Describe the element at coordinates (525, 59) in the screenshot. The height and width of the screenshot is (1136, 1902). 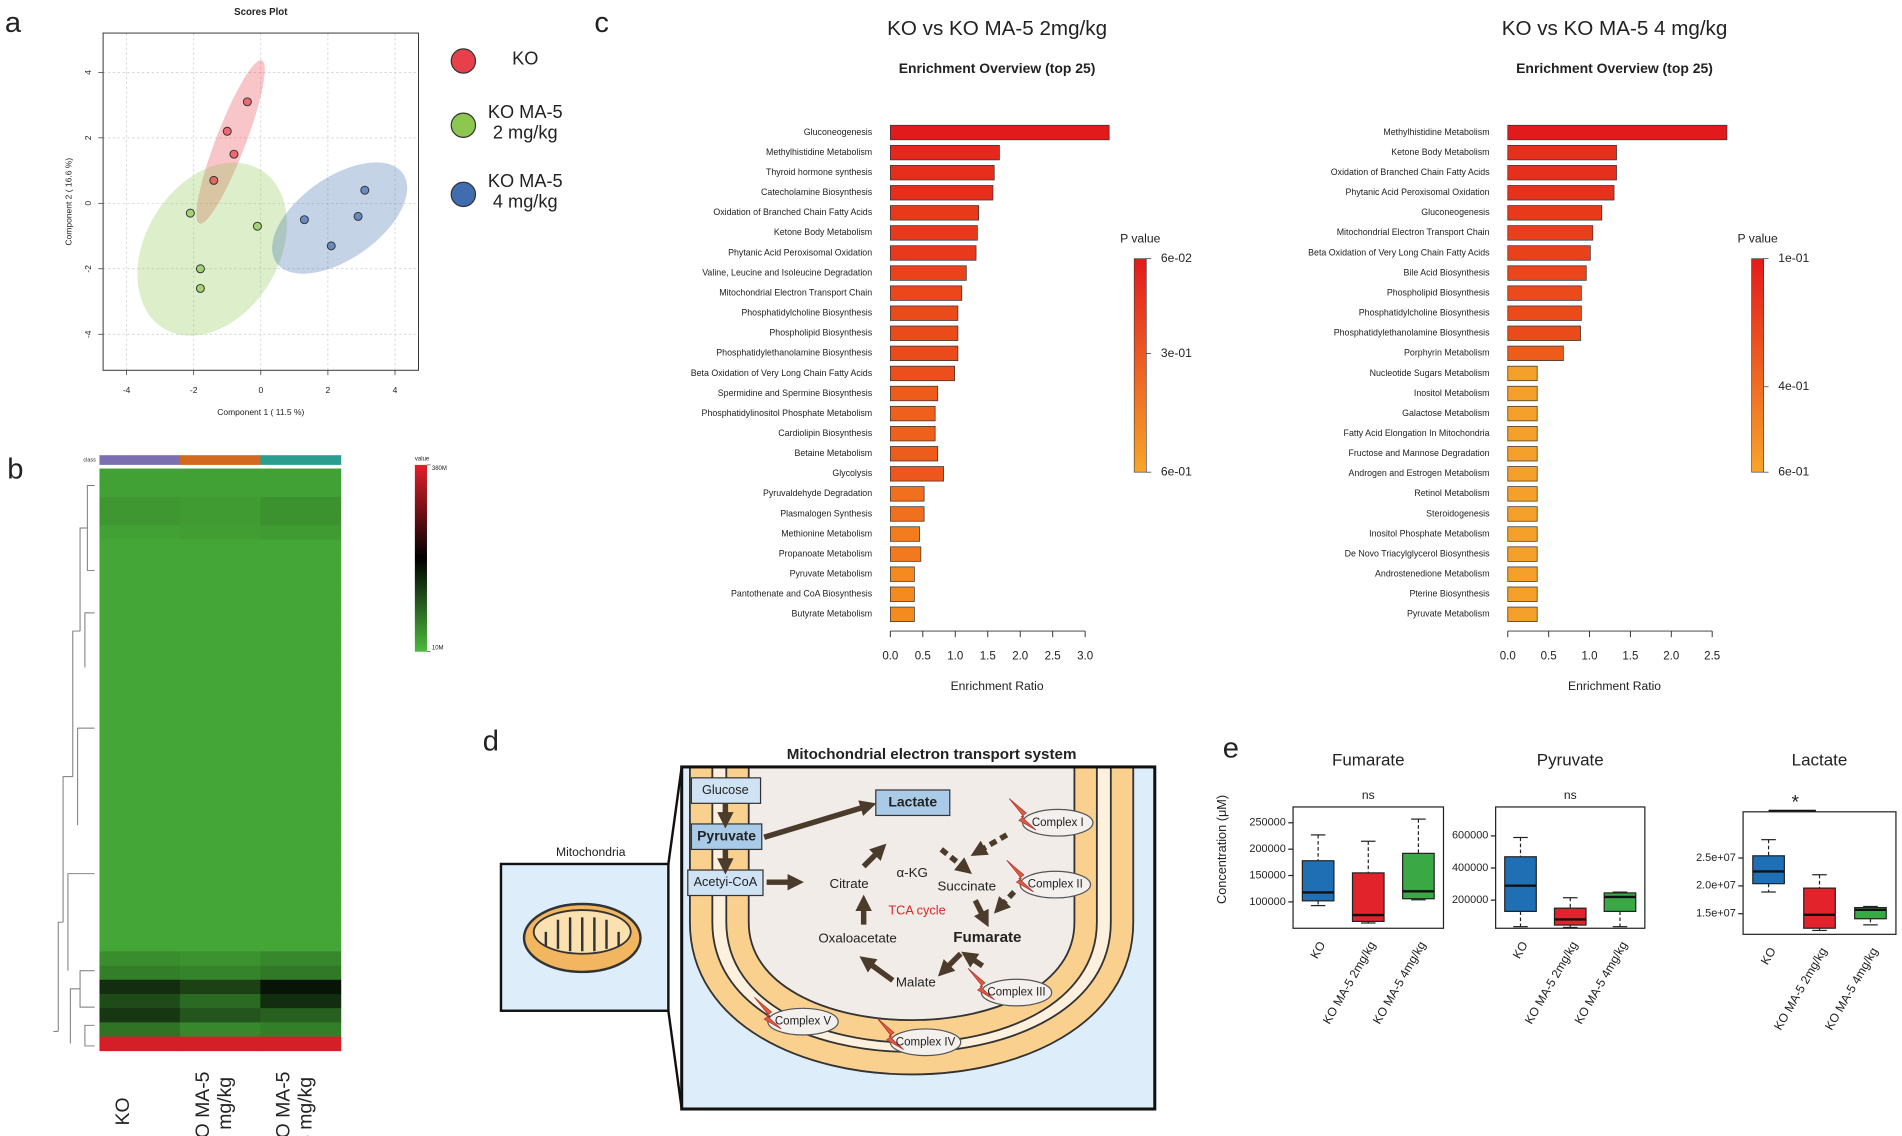
I see `legend-label: KO` at that location.